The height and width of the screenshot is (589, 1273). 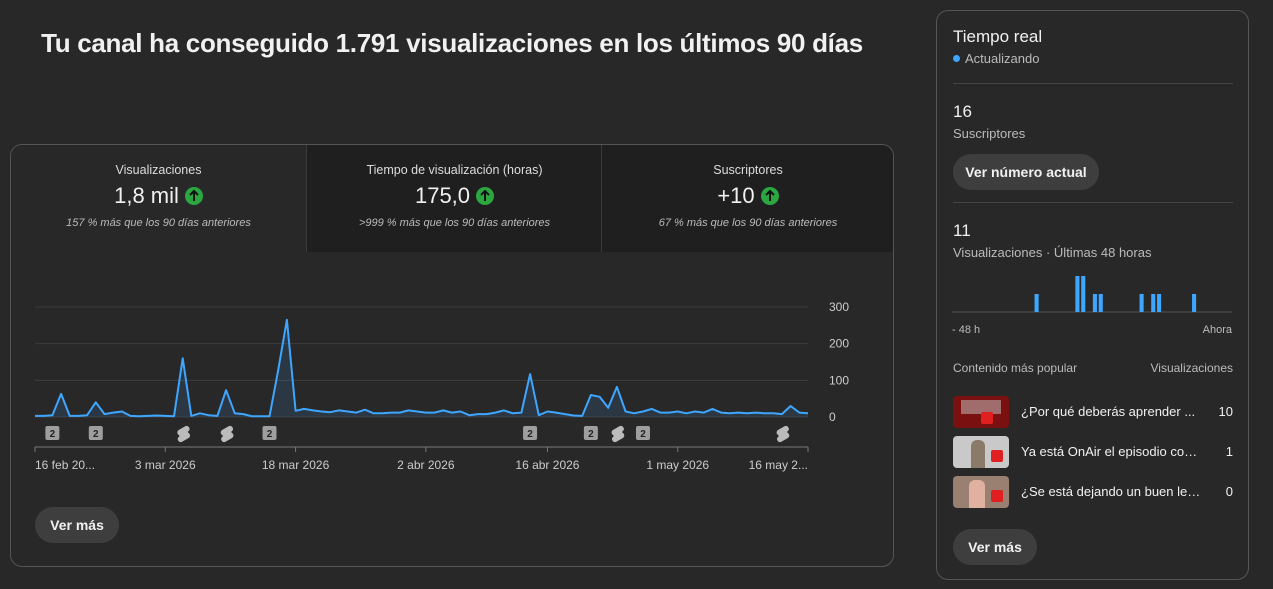 I want to click on top-metric: Visualizaciones, so click(x=1192, y=368).